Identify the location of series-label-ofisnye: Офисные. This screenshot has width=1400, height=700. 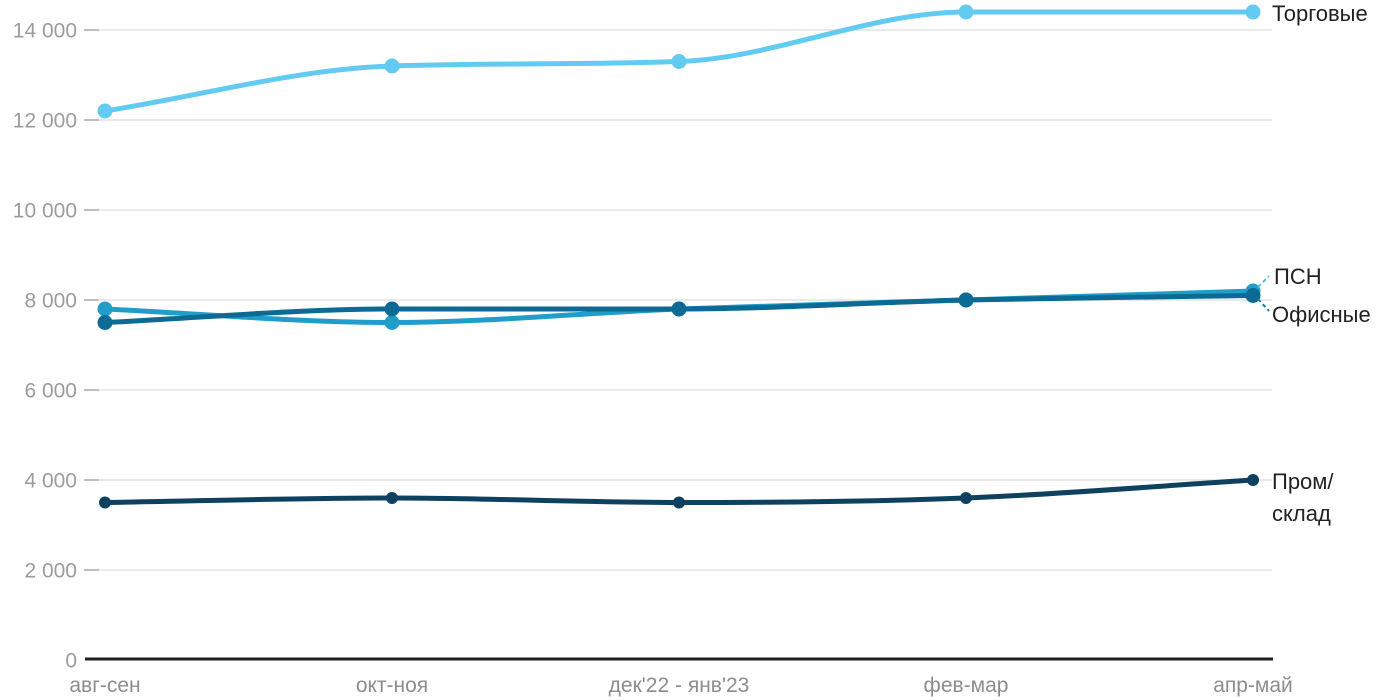
(1321, 314).